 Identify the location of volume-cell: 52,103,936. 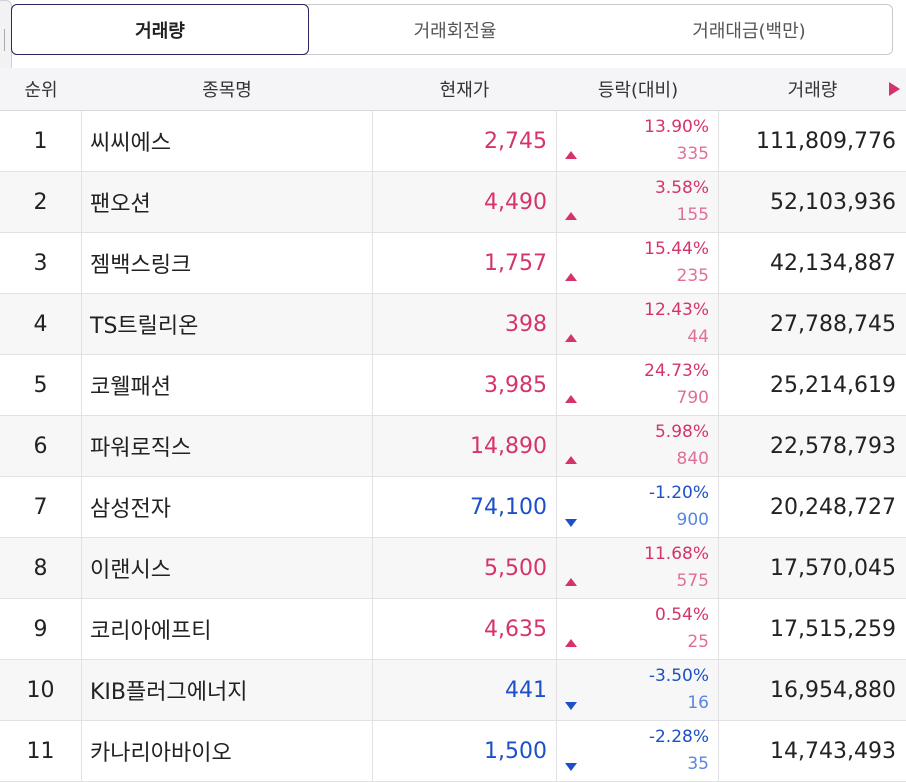
(833, 202).